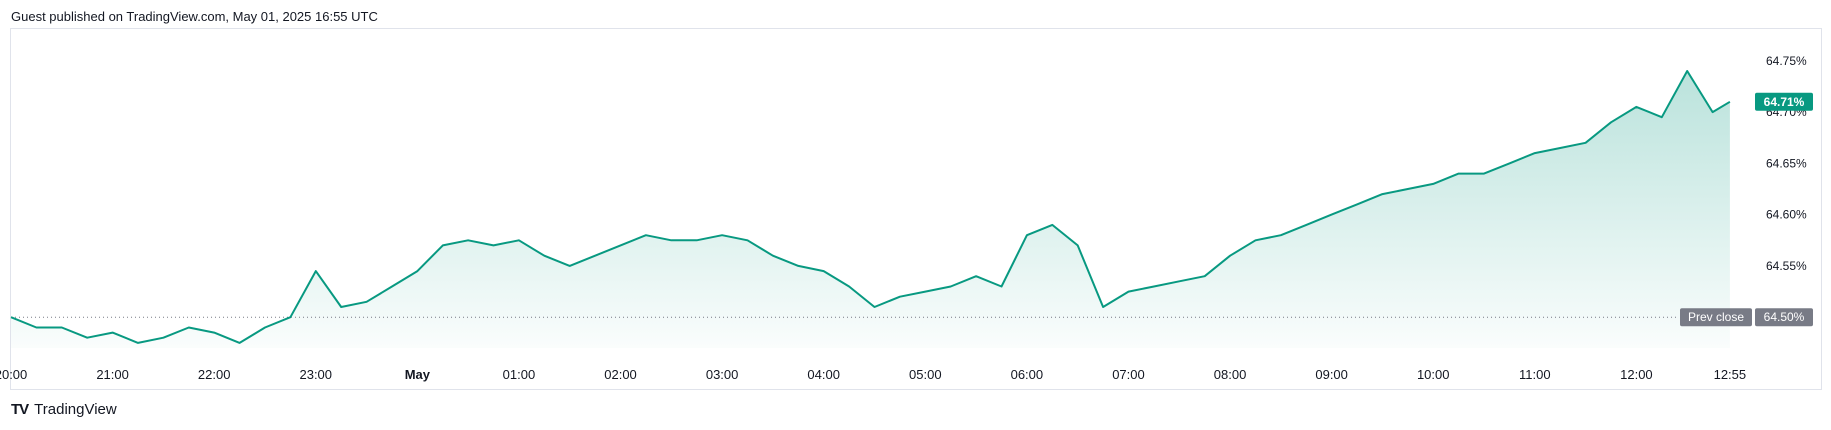 Image resolution: width=1831 pixels, height=430 pixels. Describe the element at coordinates (1230, 374) in the screenshot. I see `x-tick-label: 08:00` at that location.